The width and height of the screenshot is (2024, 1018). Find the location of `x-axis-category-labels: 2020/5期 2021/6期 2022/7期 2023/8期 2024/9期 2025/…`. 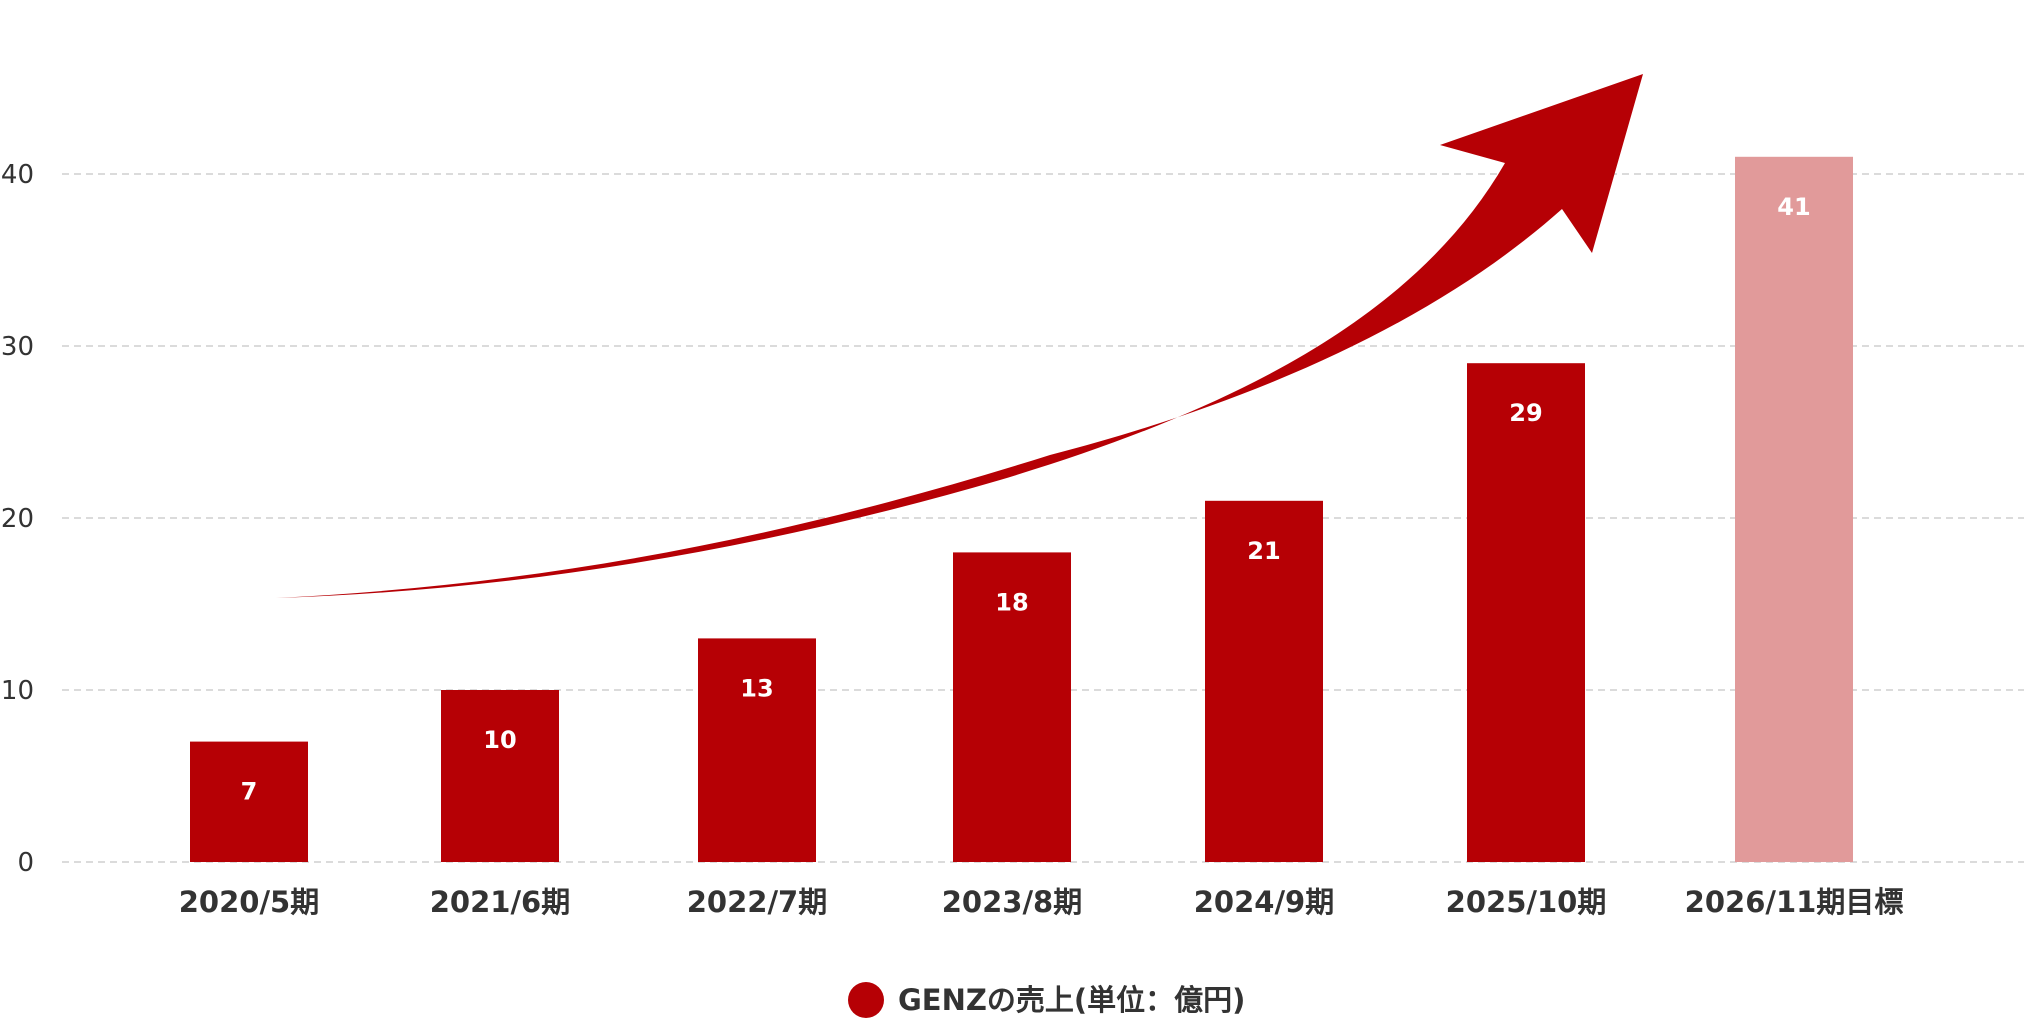

x-axis-category-labels: 2020/5期 2021/6期 2022/7期 2023/8期 2024/9期 2025/… is located at coordinates (1041, 902).